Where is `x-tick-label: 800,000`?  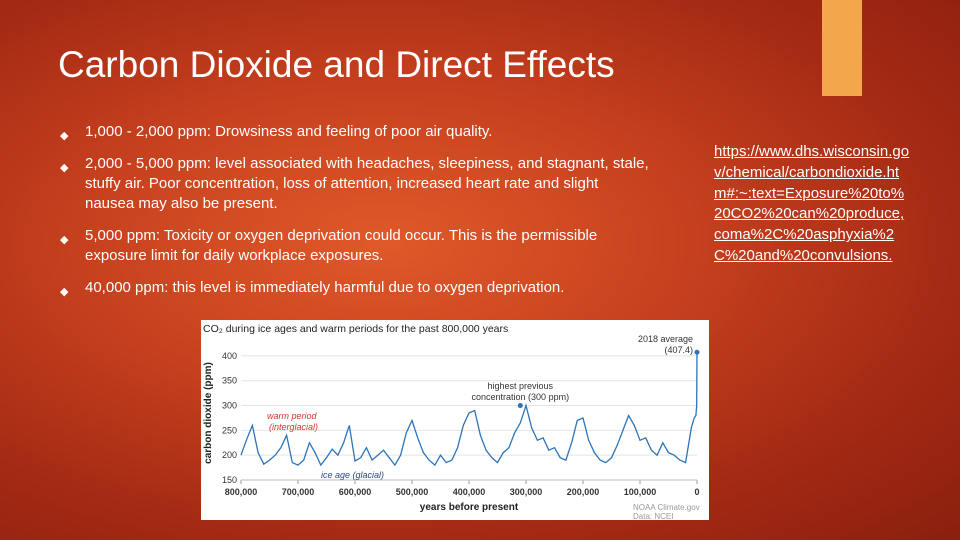 x-tick-label: 800,000 is located at coordinates (241, 492).